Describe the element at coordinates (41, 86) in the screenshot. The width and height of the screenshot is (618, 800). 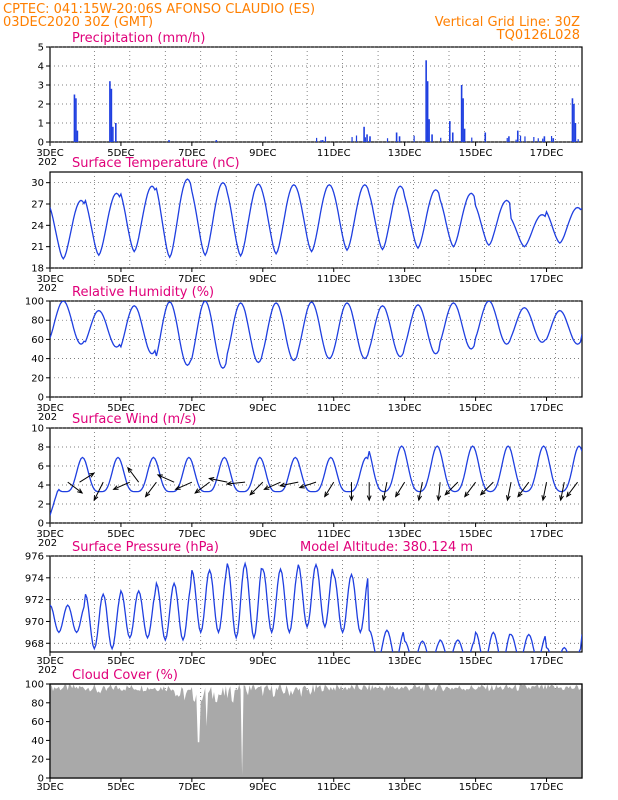
I see `y-tick-label: 3` at that location.